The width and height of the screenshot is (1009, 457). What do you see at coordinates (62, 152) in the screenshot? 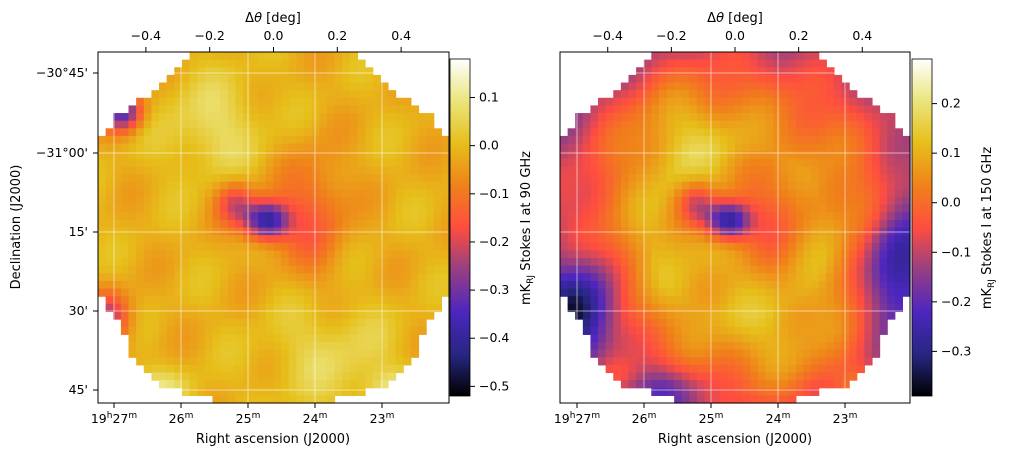
I see `dec-tick-label: −31°00'` at bounding box center [62, 152].